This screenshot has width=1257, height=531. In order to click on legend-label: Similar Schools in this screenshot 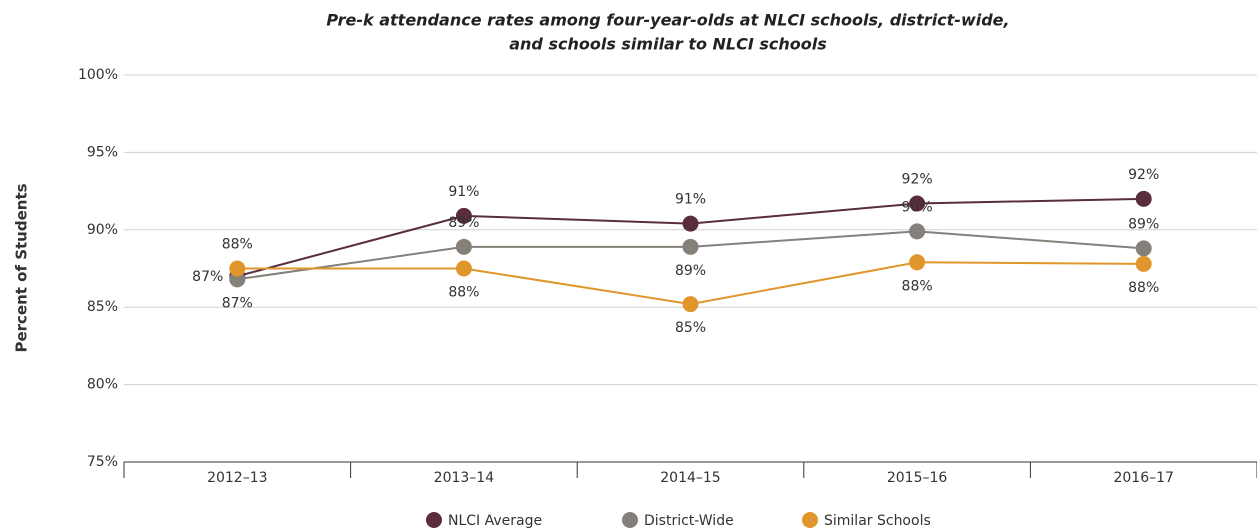, I will do `click(877, 521)`.